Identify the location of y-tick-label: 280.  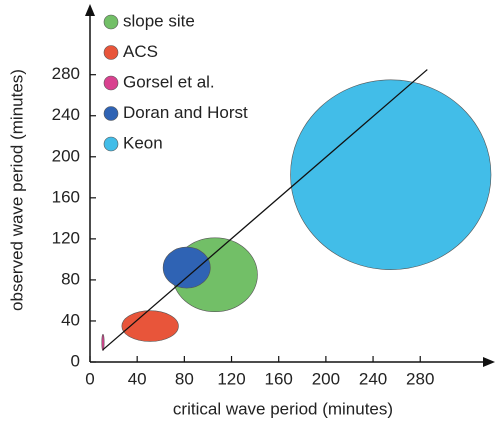
(66, 73).